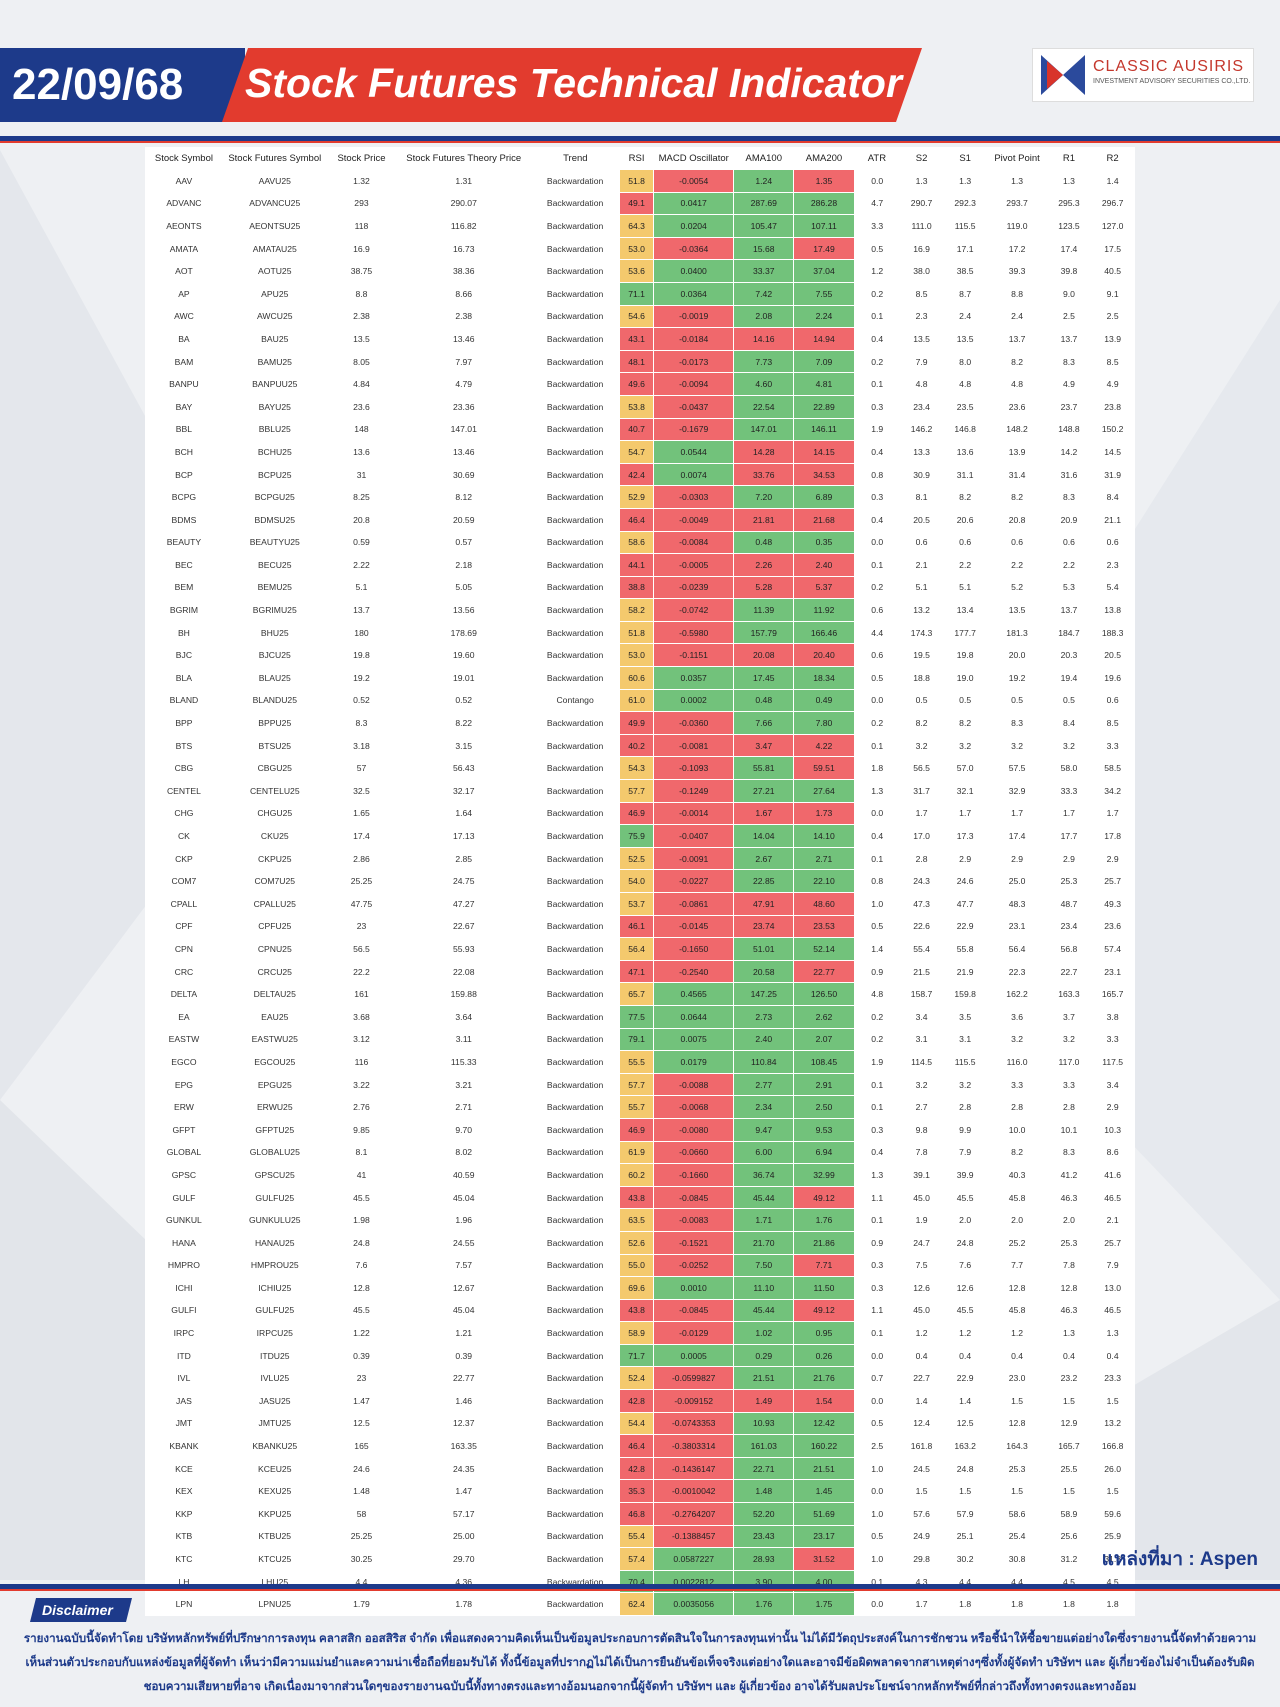 Image resolution: width=1280 pixels, height=1707 pixels. What do you see at coordinates (764, 678) in the screenshot?
I see `table-cell: 17.45` at bounding box center [764, 678].